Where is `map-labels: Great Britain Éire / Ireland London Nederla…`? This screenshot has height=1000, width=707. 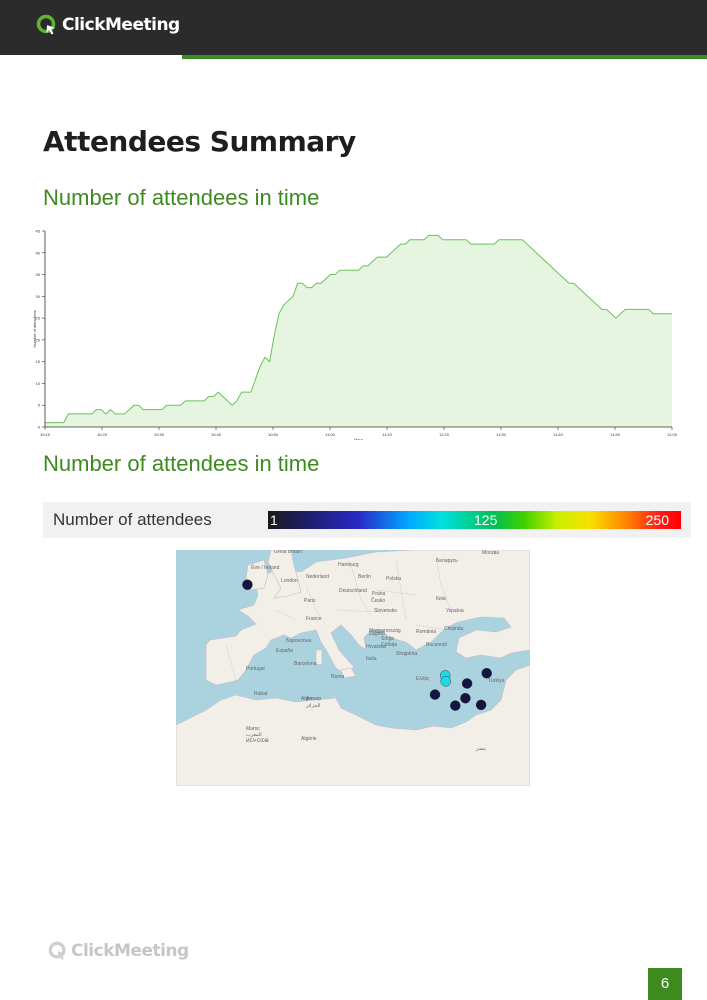
map-labels: Great Britain Éire / Ireland London Nederla… is located at coordinates (375, 651).